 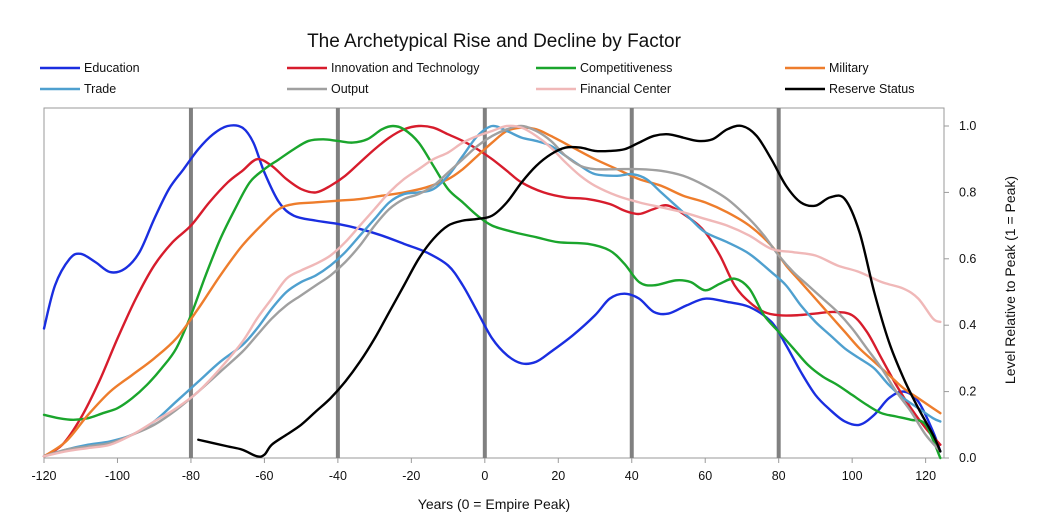 I want to click on x-tick-label: -20, so click(x=411, y=476).